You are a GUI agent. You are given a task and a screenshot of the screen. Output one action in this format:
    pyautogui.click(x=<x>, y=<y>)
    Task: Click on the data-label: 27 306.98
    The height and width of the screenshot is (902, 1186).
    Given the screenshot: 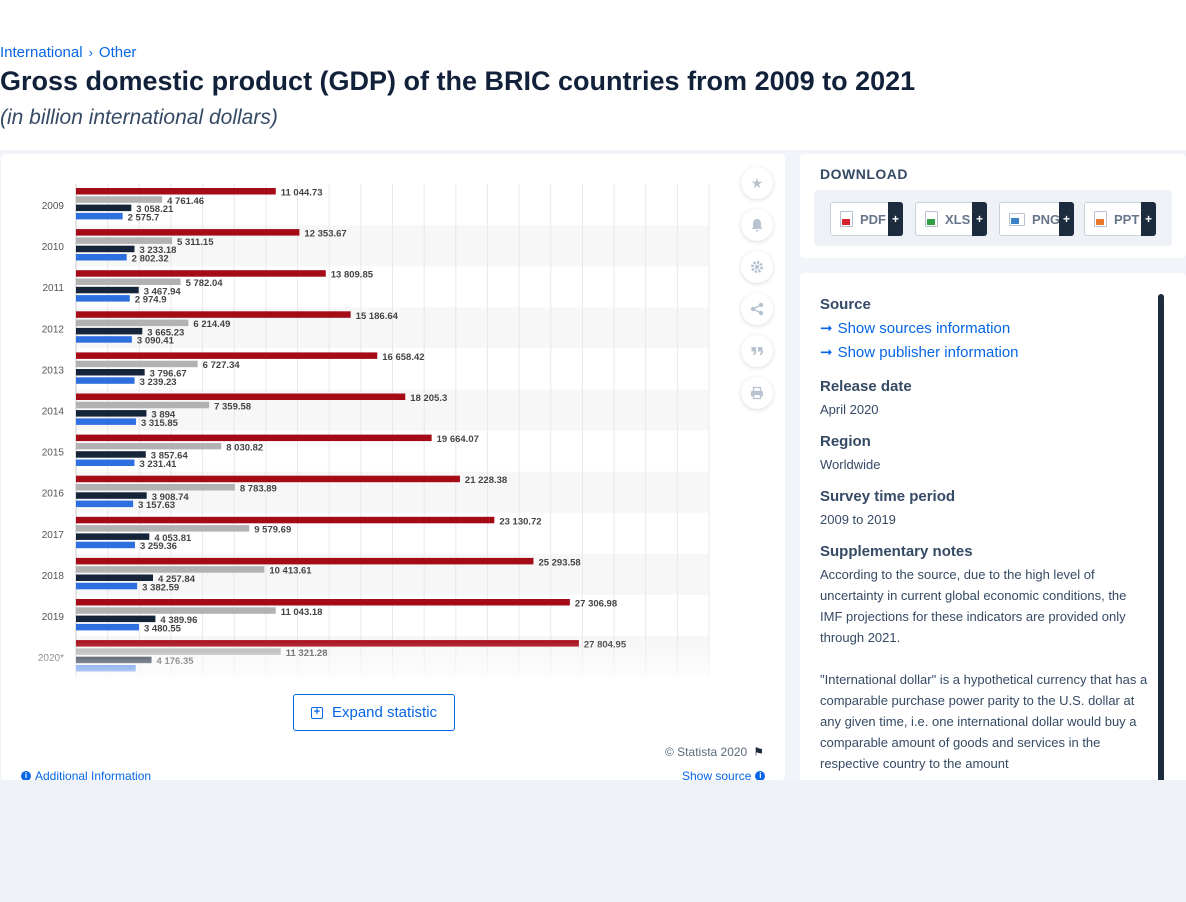 What is the action you would take?
    pyautogui.click(x=596, y=604)
    